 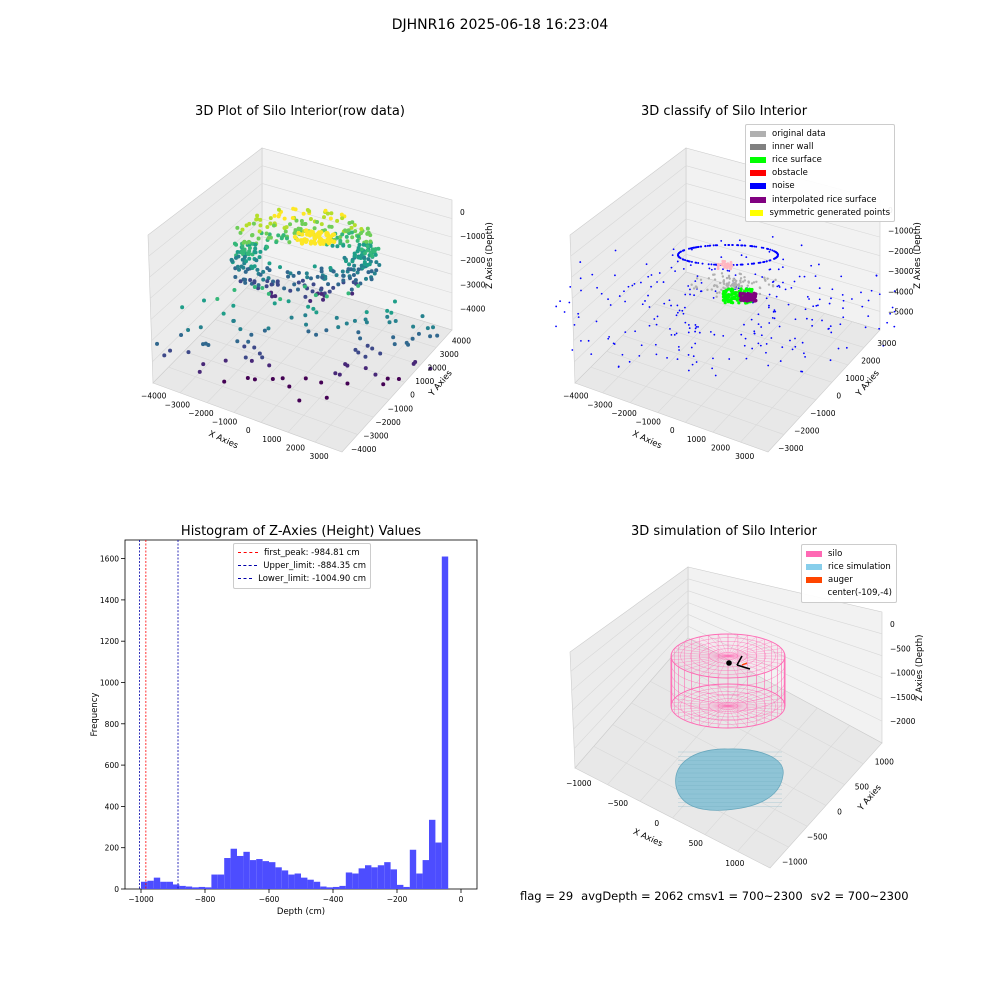 I want to click on x-tick-label: −1000, so click(x=649, y=422).